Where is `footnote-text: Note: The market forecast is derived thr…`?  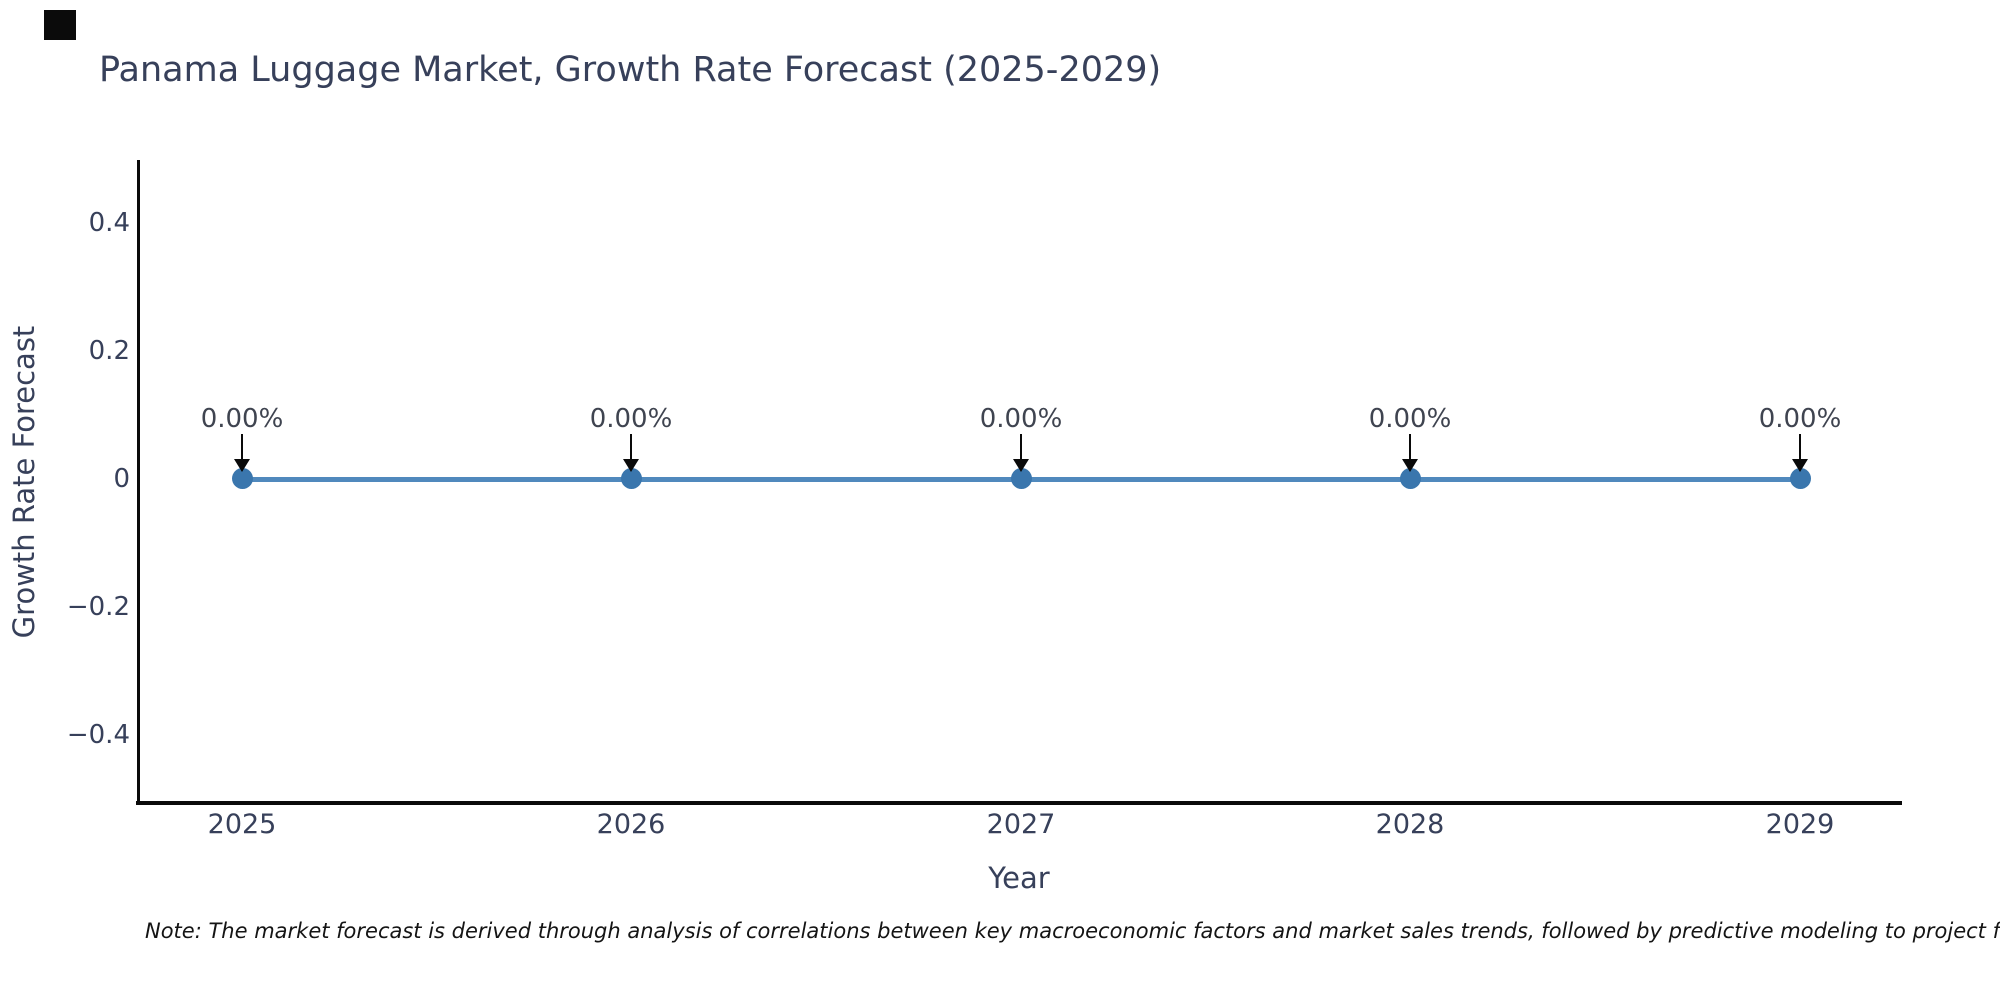
footnote-text: Note: The market forecast is derived thr… is located at coordinates (1072, 931).